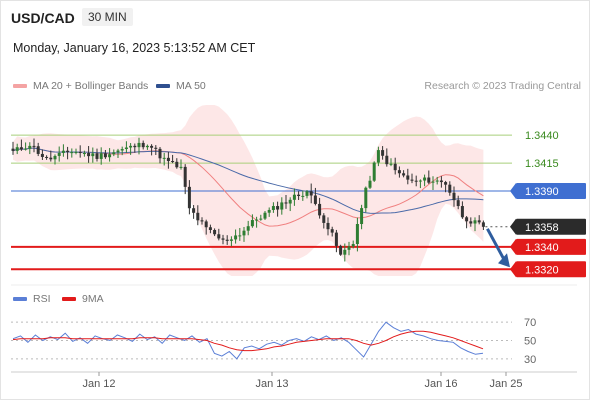 The width and height of the screenshot is (590, 400). I want to click on legend-ma50: MA 50, so click(181, 86).